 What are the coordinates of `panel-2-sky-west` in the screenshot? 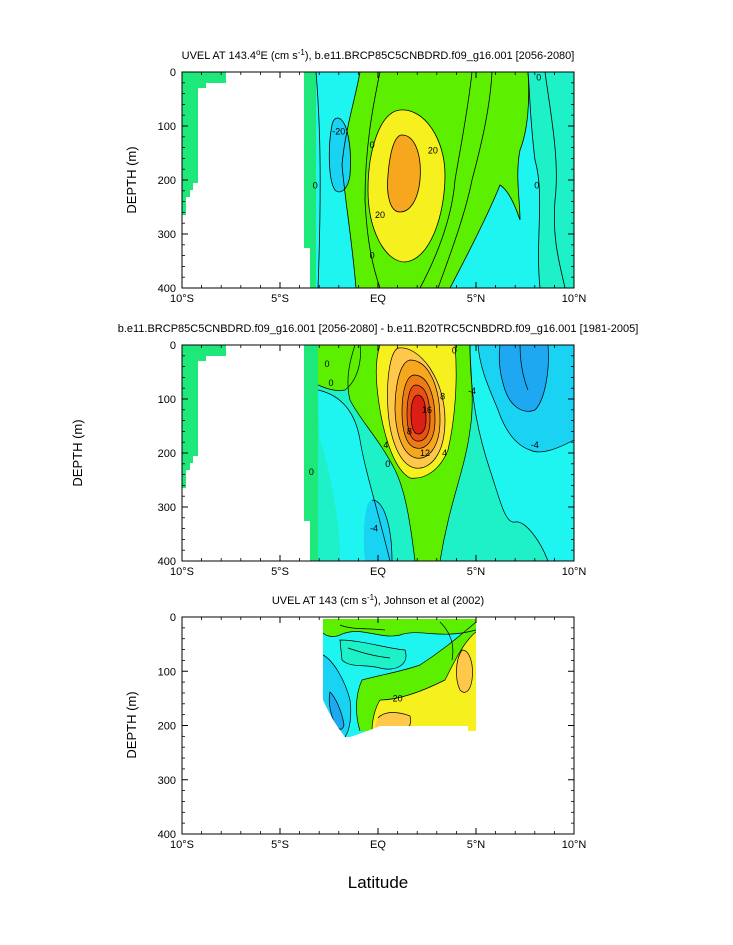 It's located at (377, 530).